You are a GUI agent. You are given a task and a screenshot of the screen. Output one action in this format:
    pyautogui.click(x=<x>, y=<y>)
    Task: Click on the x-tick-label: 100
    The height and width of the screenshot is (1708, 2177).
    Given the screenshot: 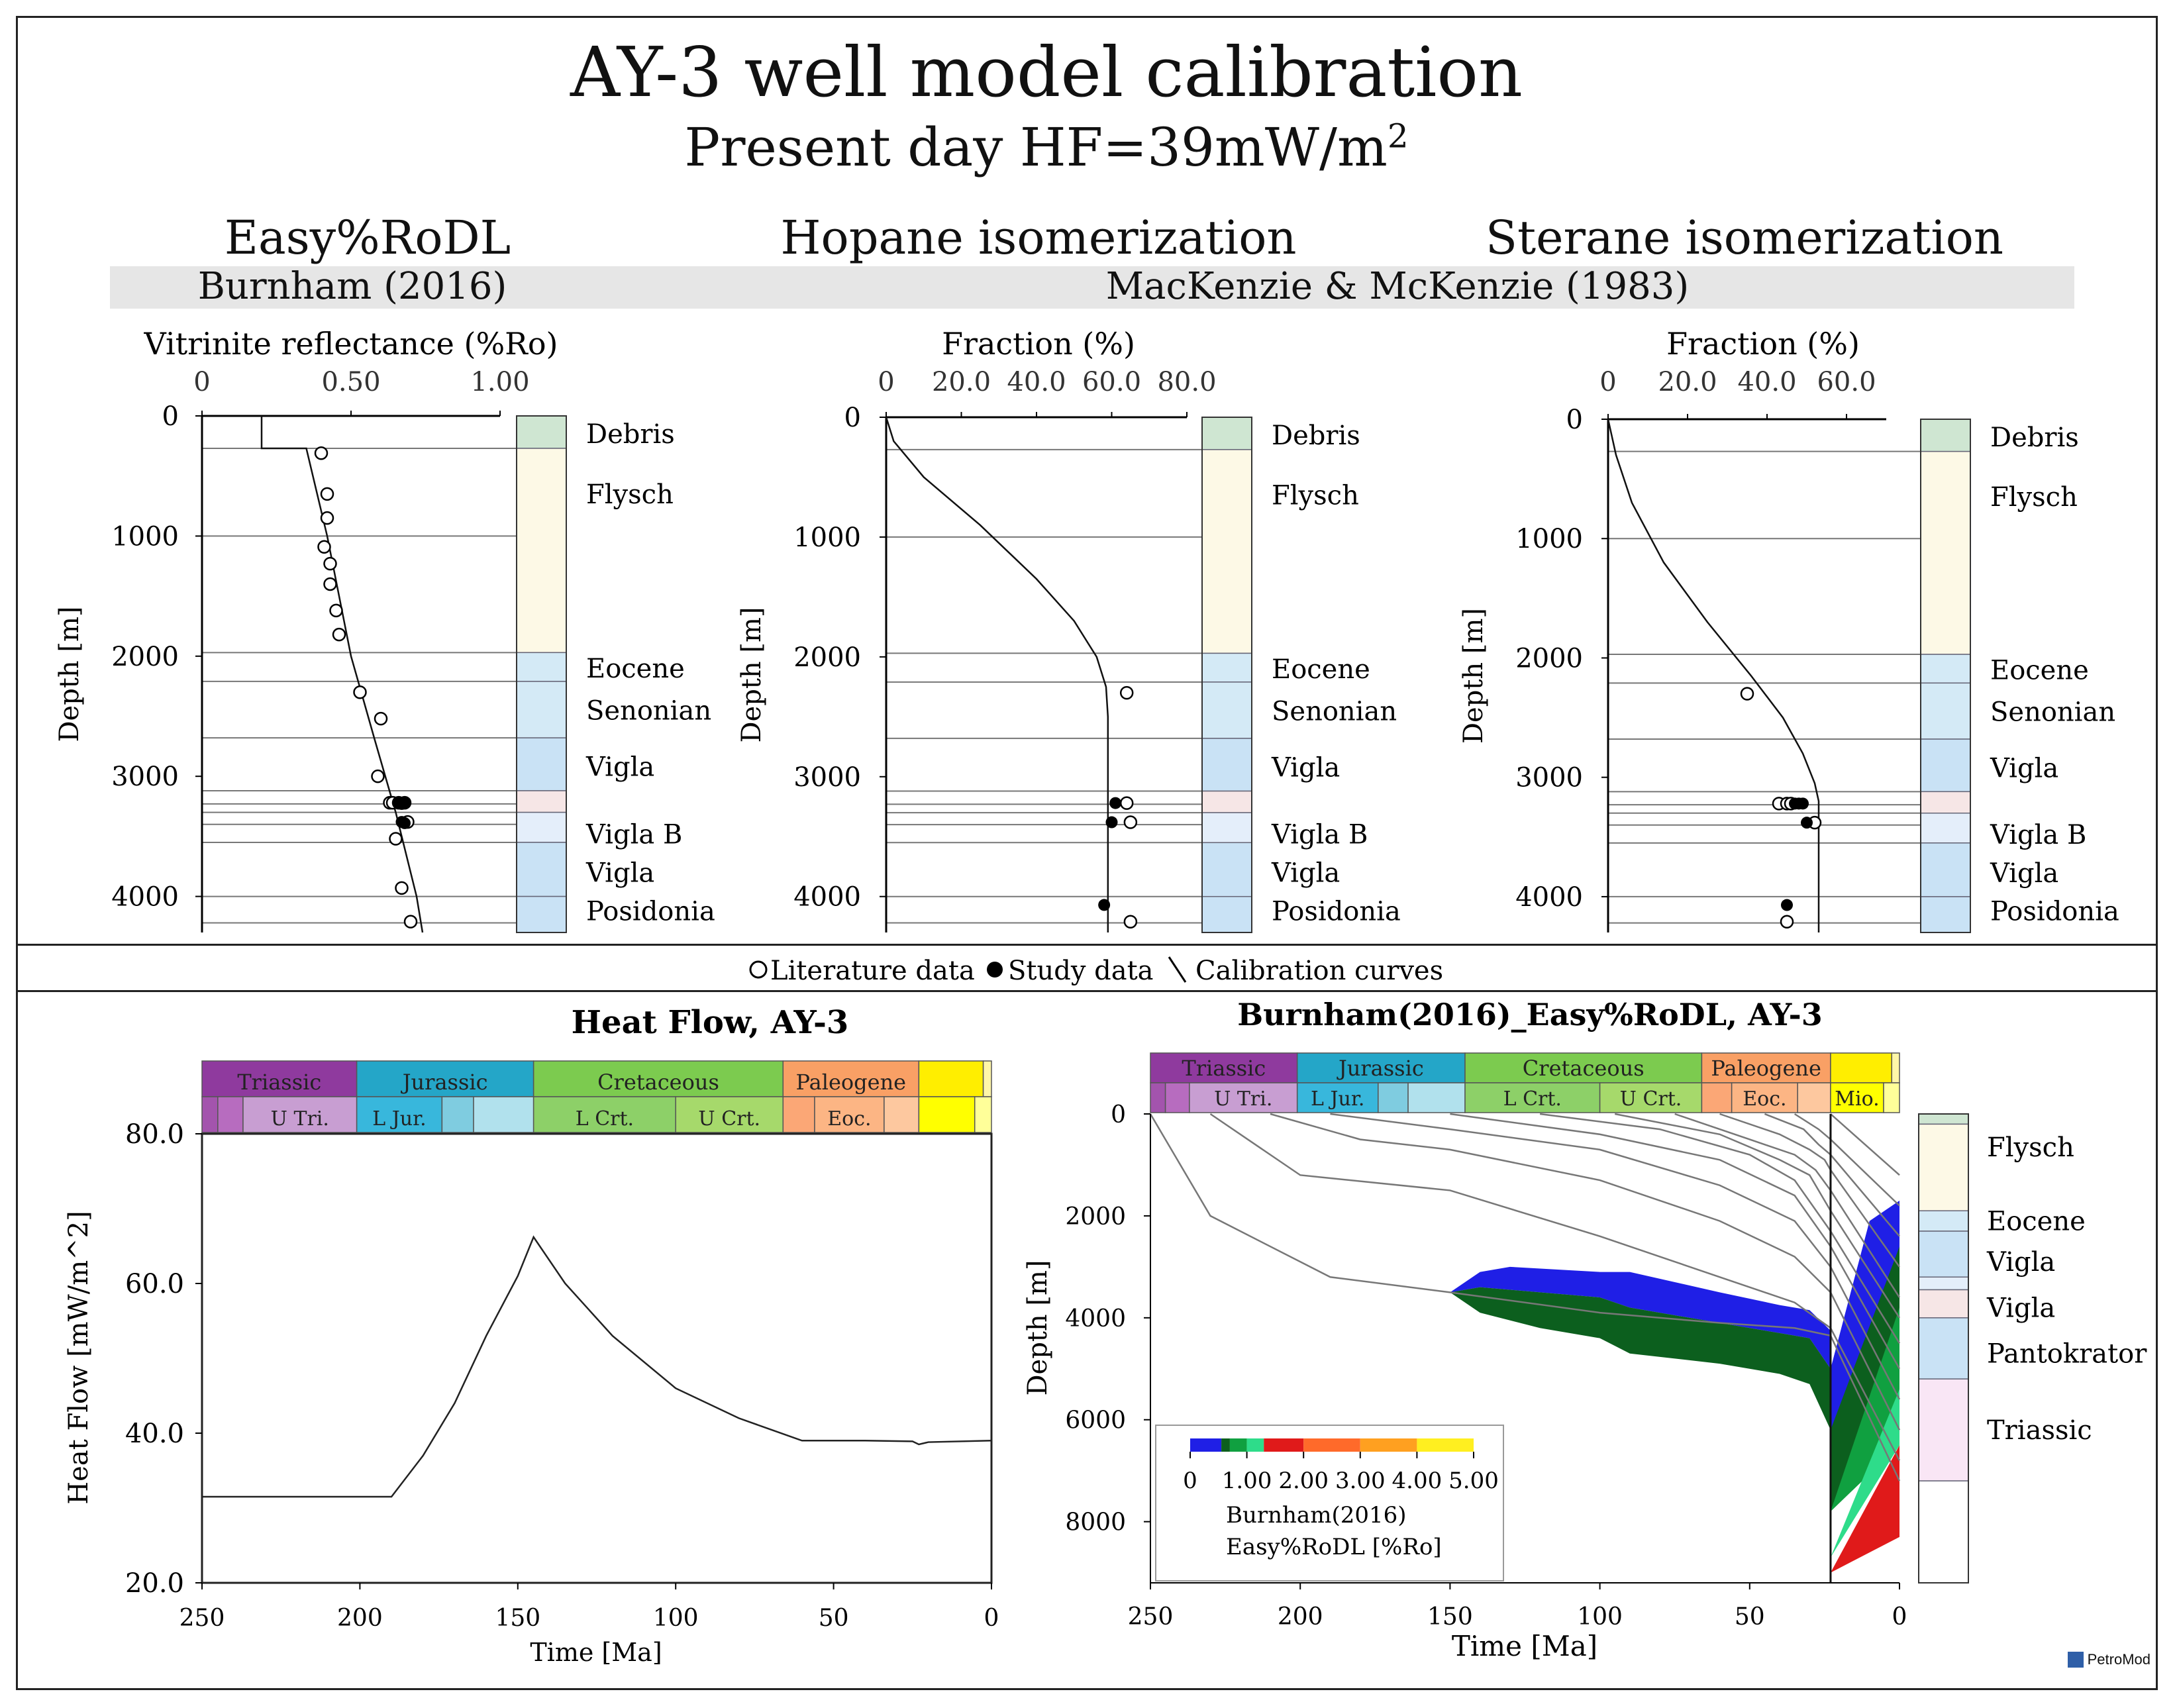 What is the action you would take?
    pyautogui.click(x=1600, y=1617)
    